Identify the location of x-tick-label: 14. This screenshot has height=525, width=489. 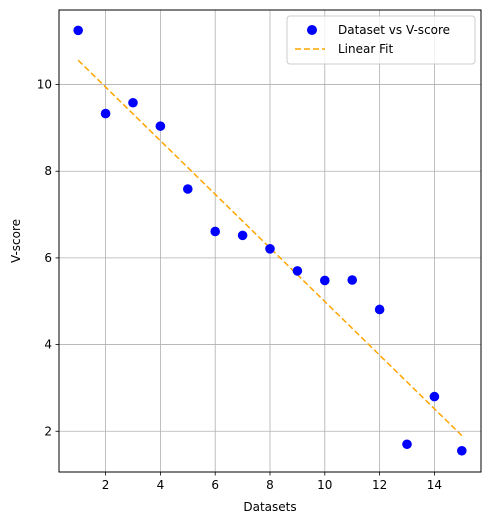
(434, 485).